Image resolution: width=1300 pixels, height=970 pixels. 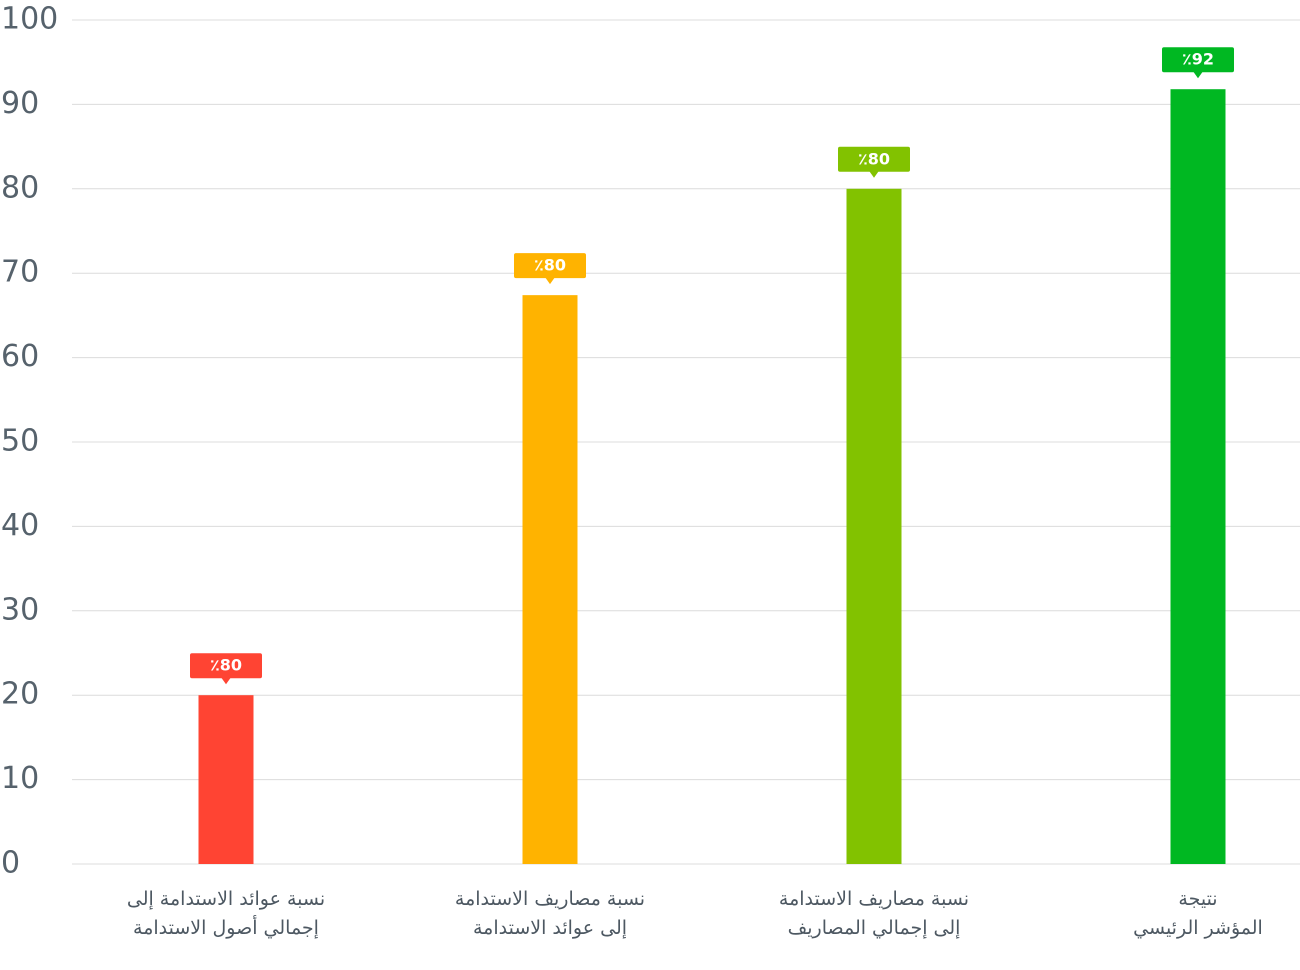 I want to click on y-tick-label: 0, so click(x=10, y=863).